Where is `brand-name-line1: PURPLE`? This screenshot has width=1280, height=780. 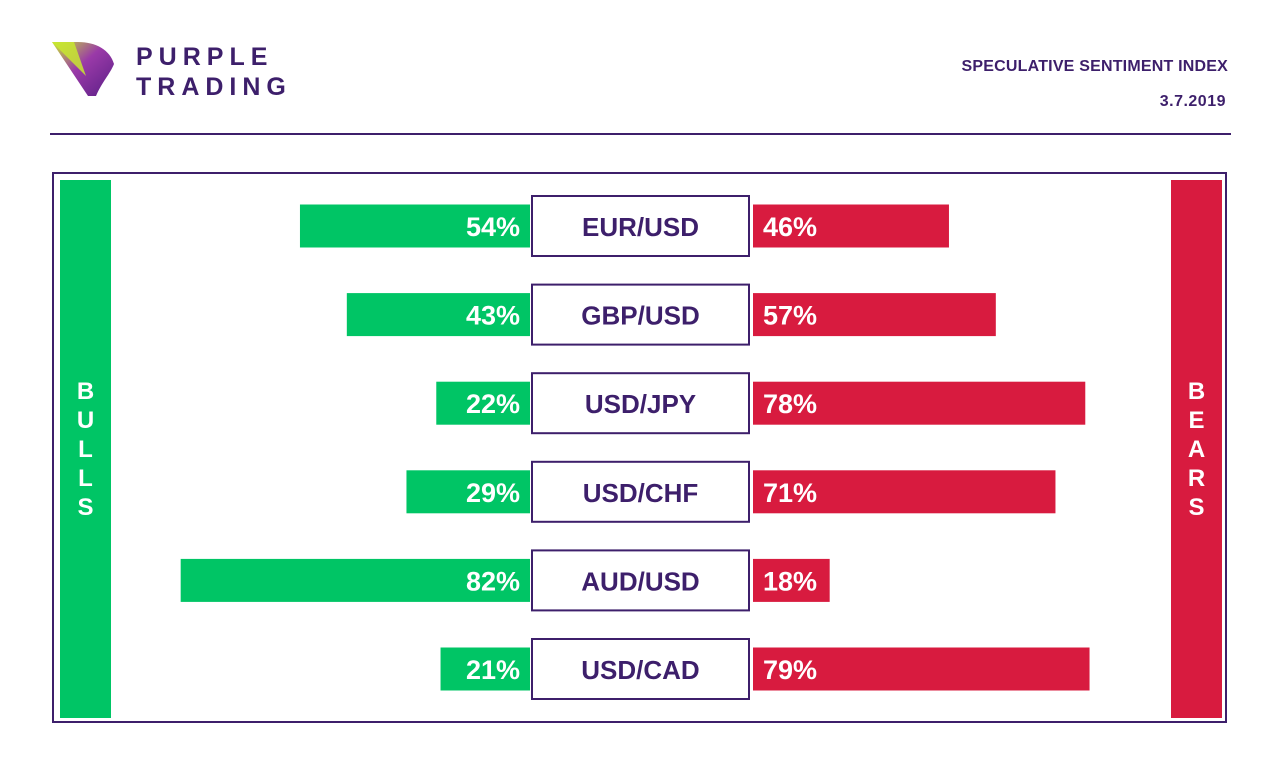 brand-name-line1: PURPLE is located at coordinates (205, 57).